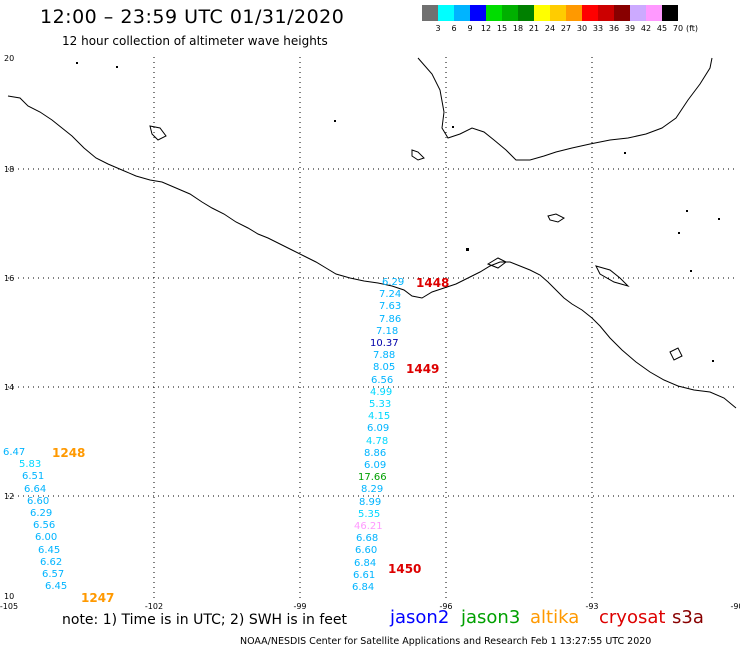 The image size is (740, 650). What do you see at coordinates (630, 28) in the screenshot?
I see `scale-label: 39` at bounding box center [630, 28].